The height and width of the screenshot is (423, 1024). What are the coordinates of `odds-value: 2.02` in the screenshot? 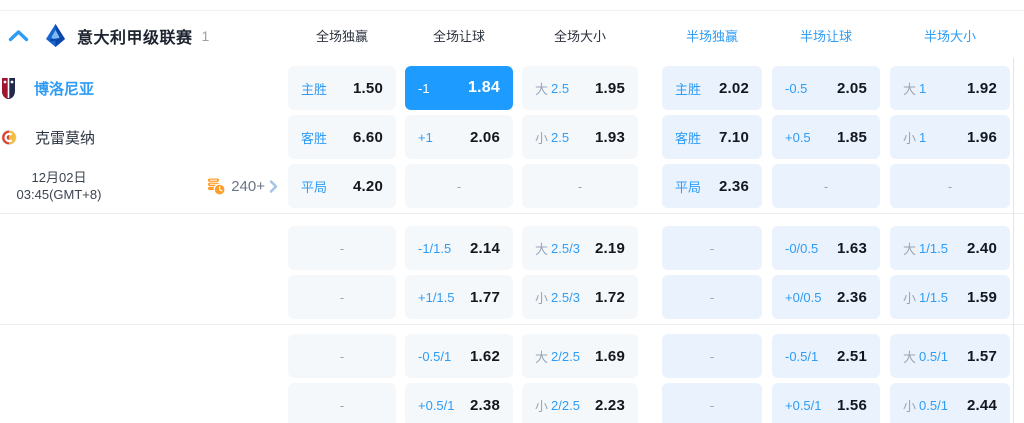 It's located at (734, 88).